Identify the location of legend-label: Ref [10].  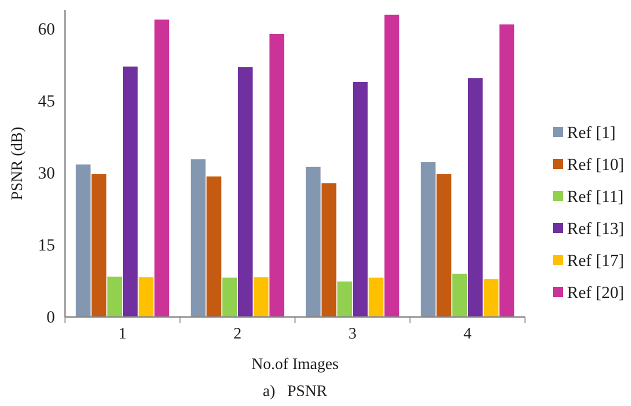
(595, 164).